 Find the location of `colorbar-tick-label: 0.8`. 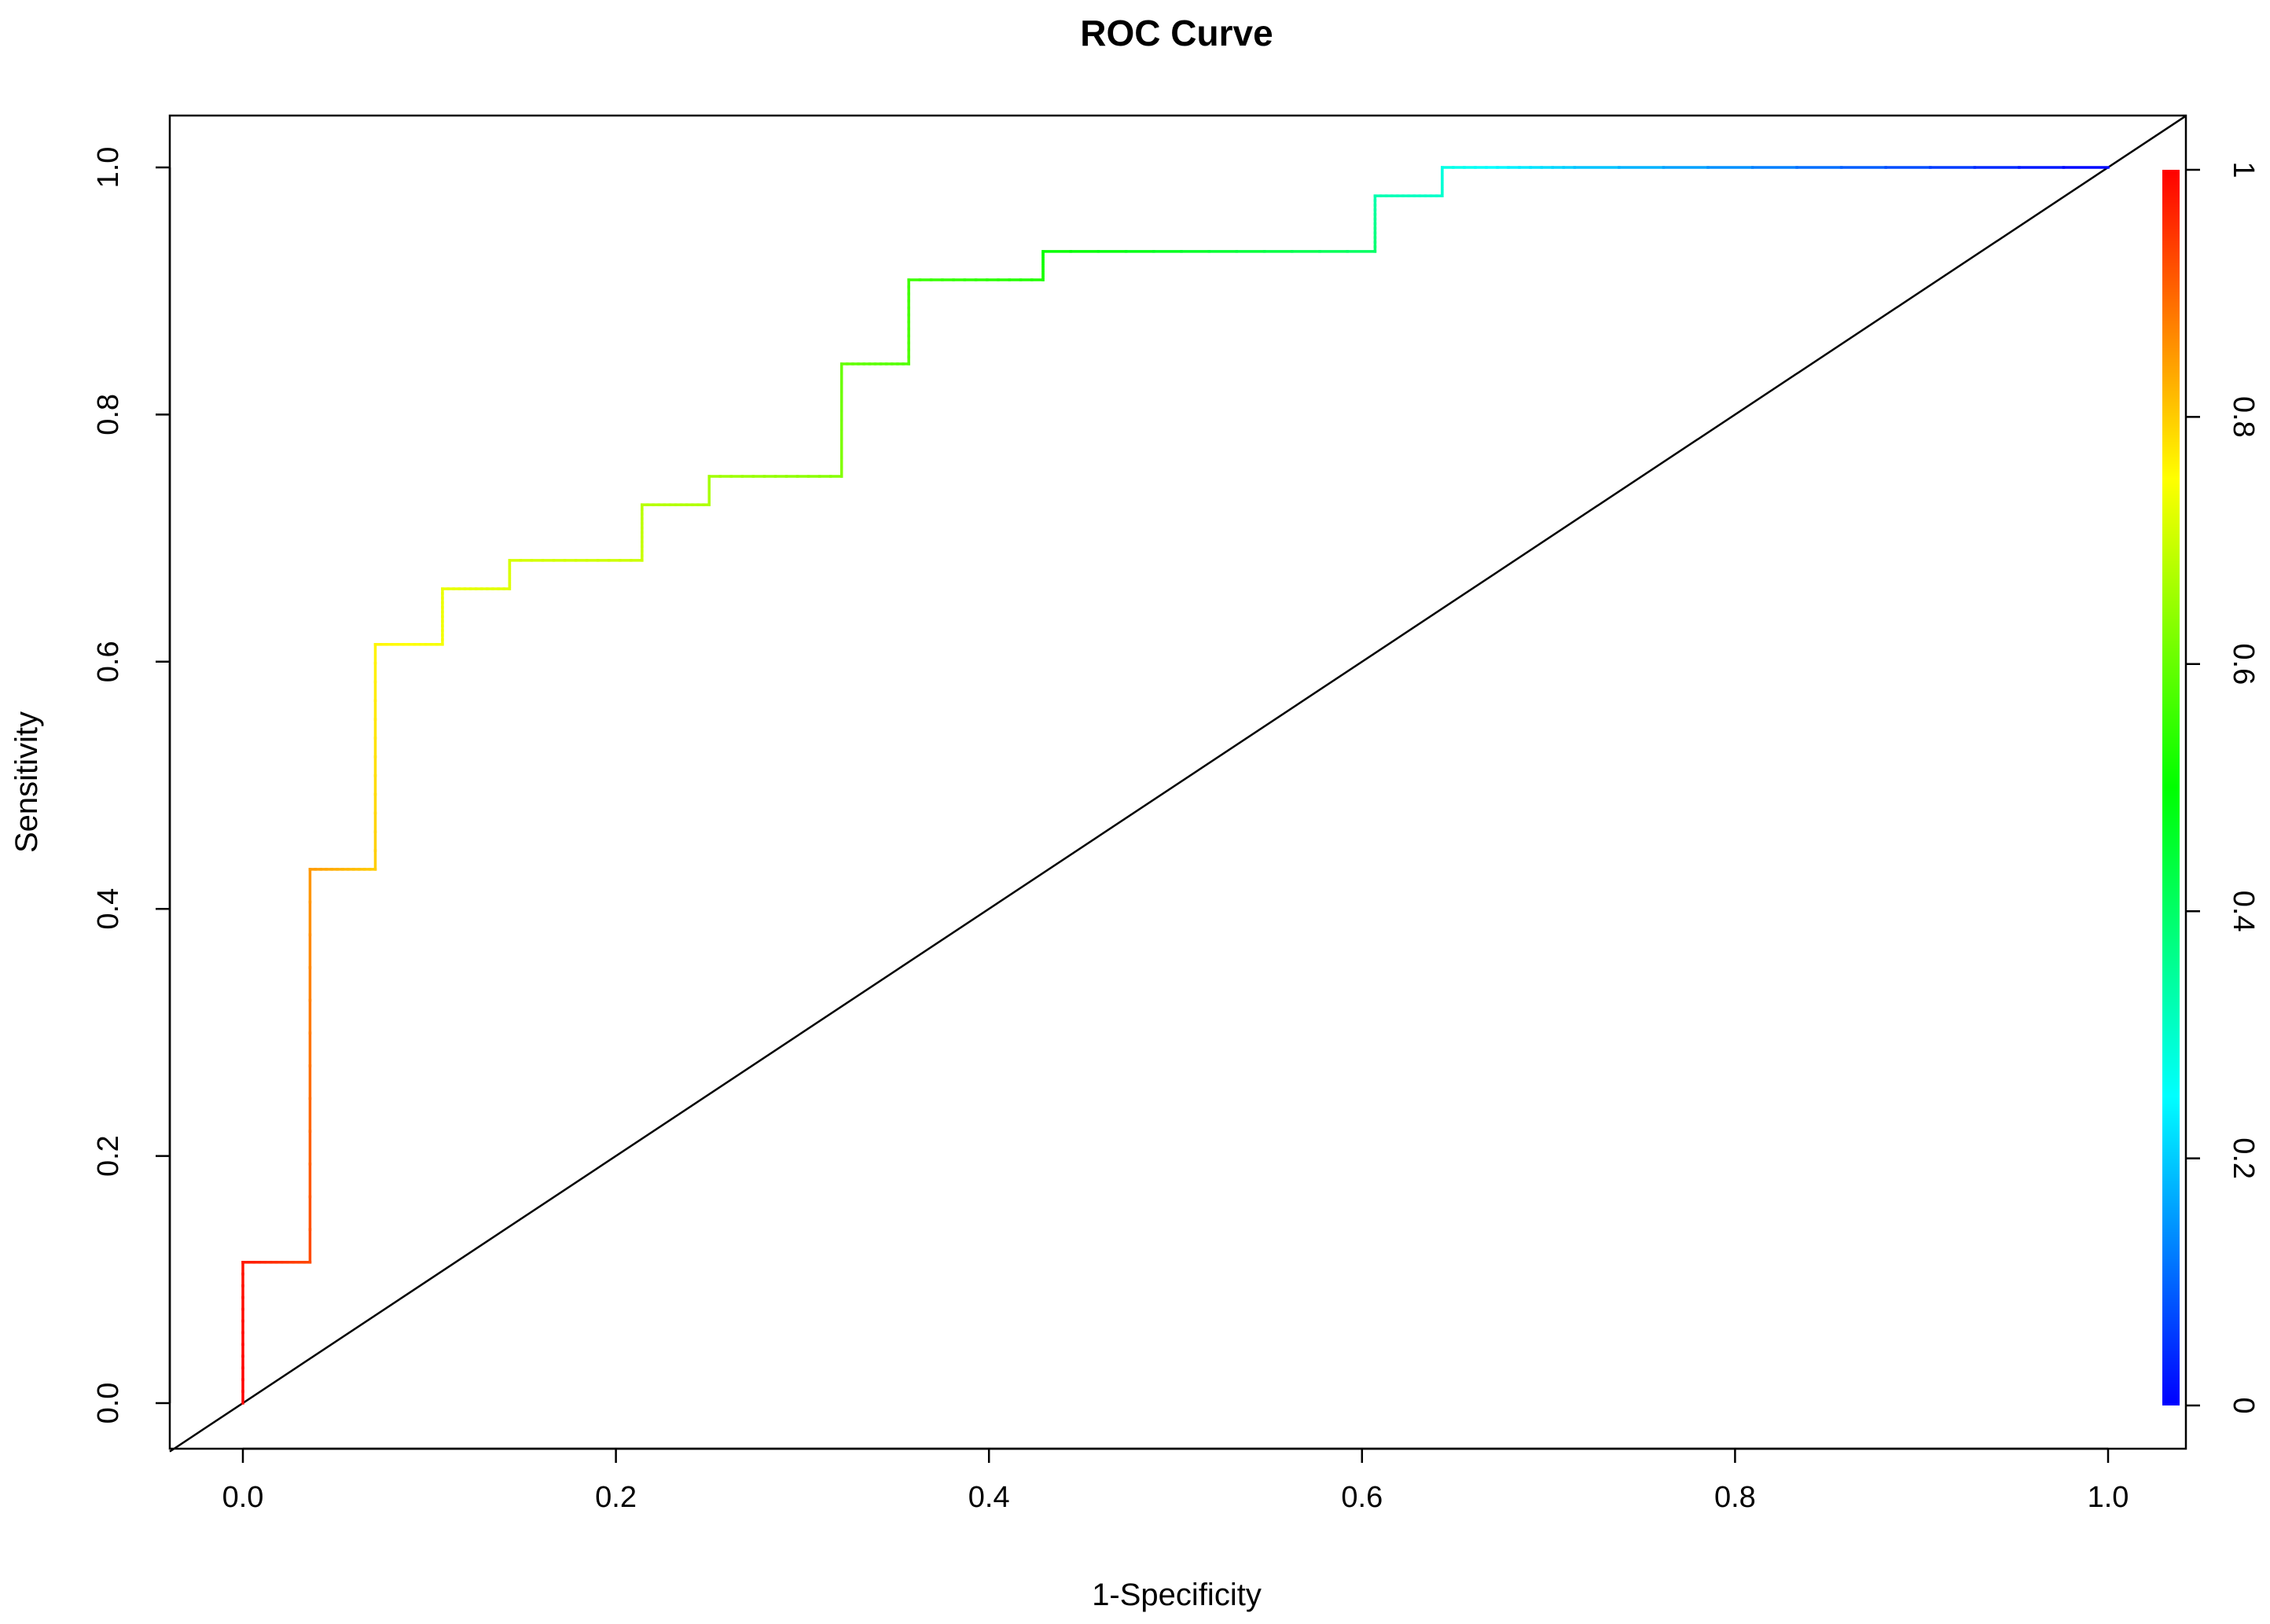

colorbar-tick-label: 0.8 is located at coordinates (2243, 417).